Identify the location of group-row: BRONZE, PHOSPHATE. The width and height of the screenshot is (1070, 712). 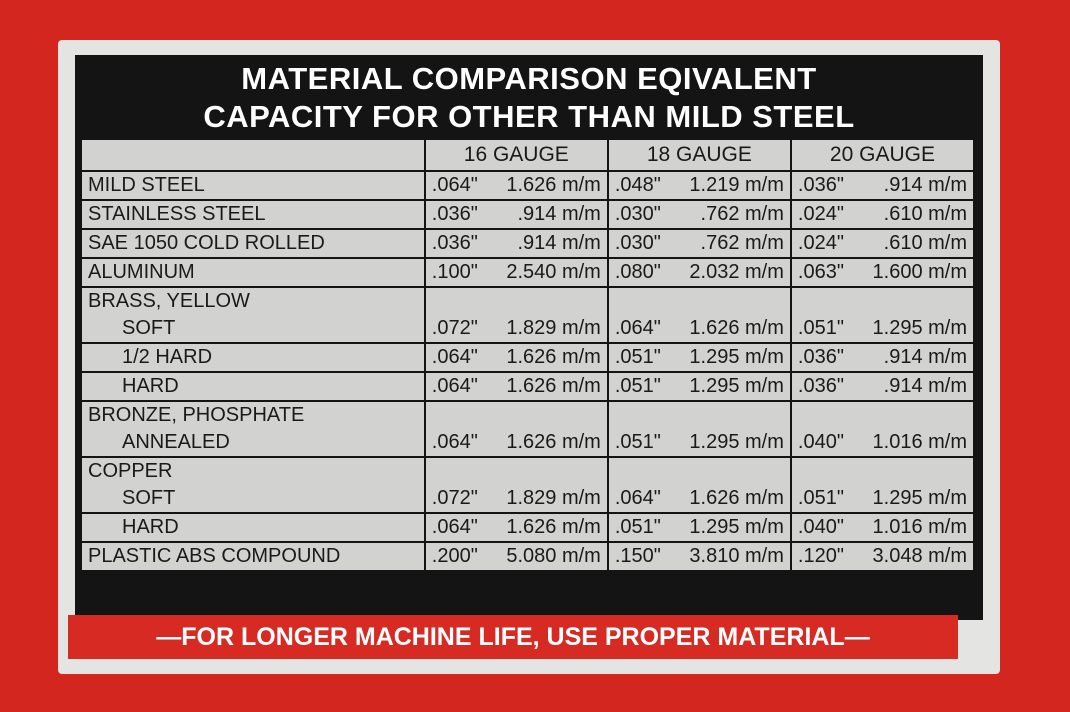
(528, 414).